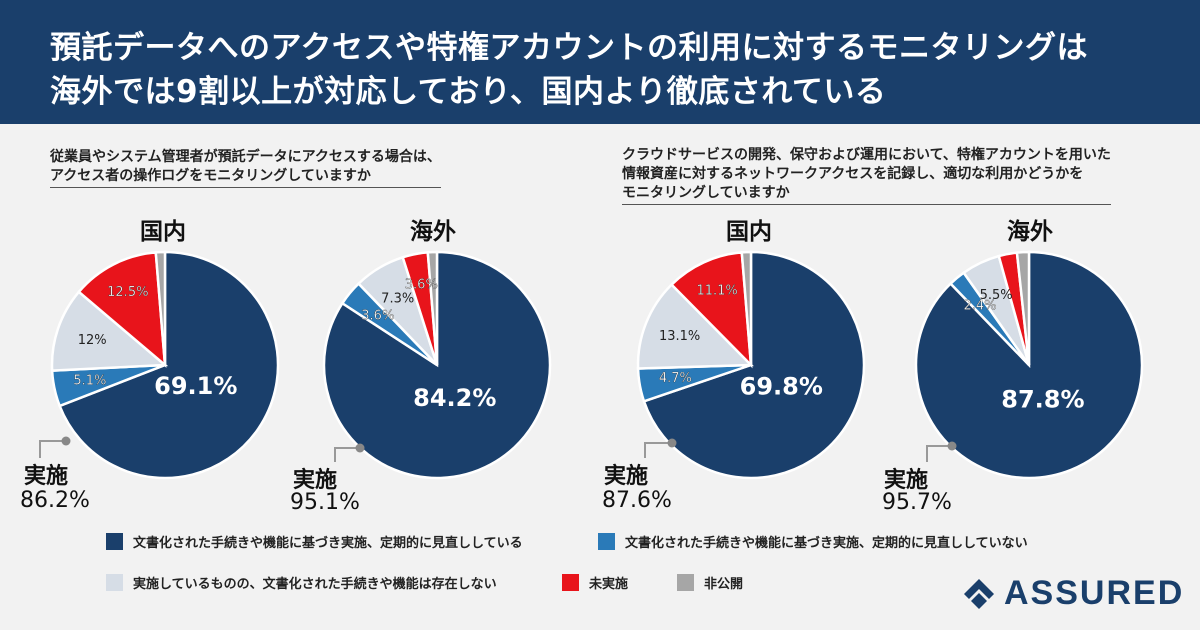 The width and height of the screenshot is (1200, 630). What do you see at coordinates (724, 584) in the screenshot?
I see `legend-label: 非公開` at bounding box center [724, 584].